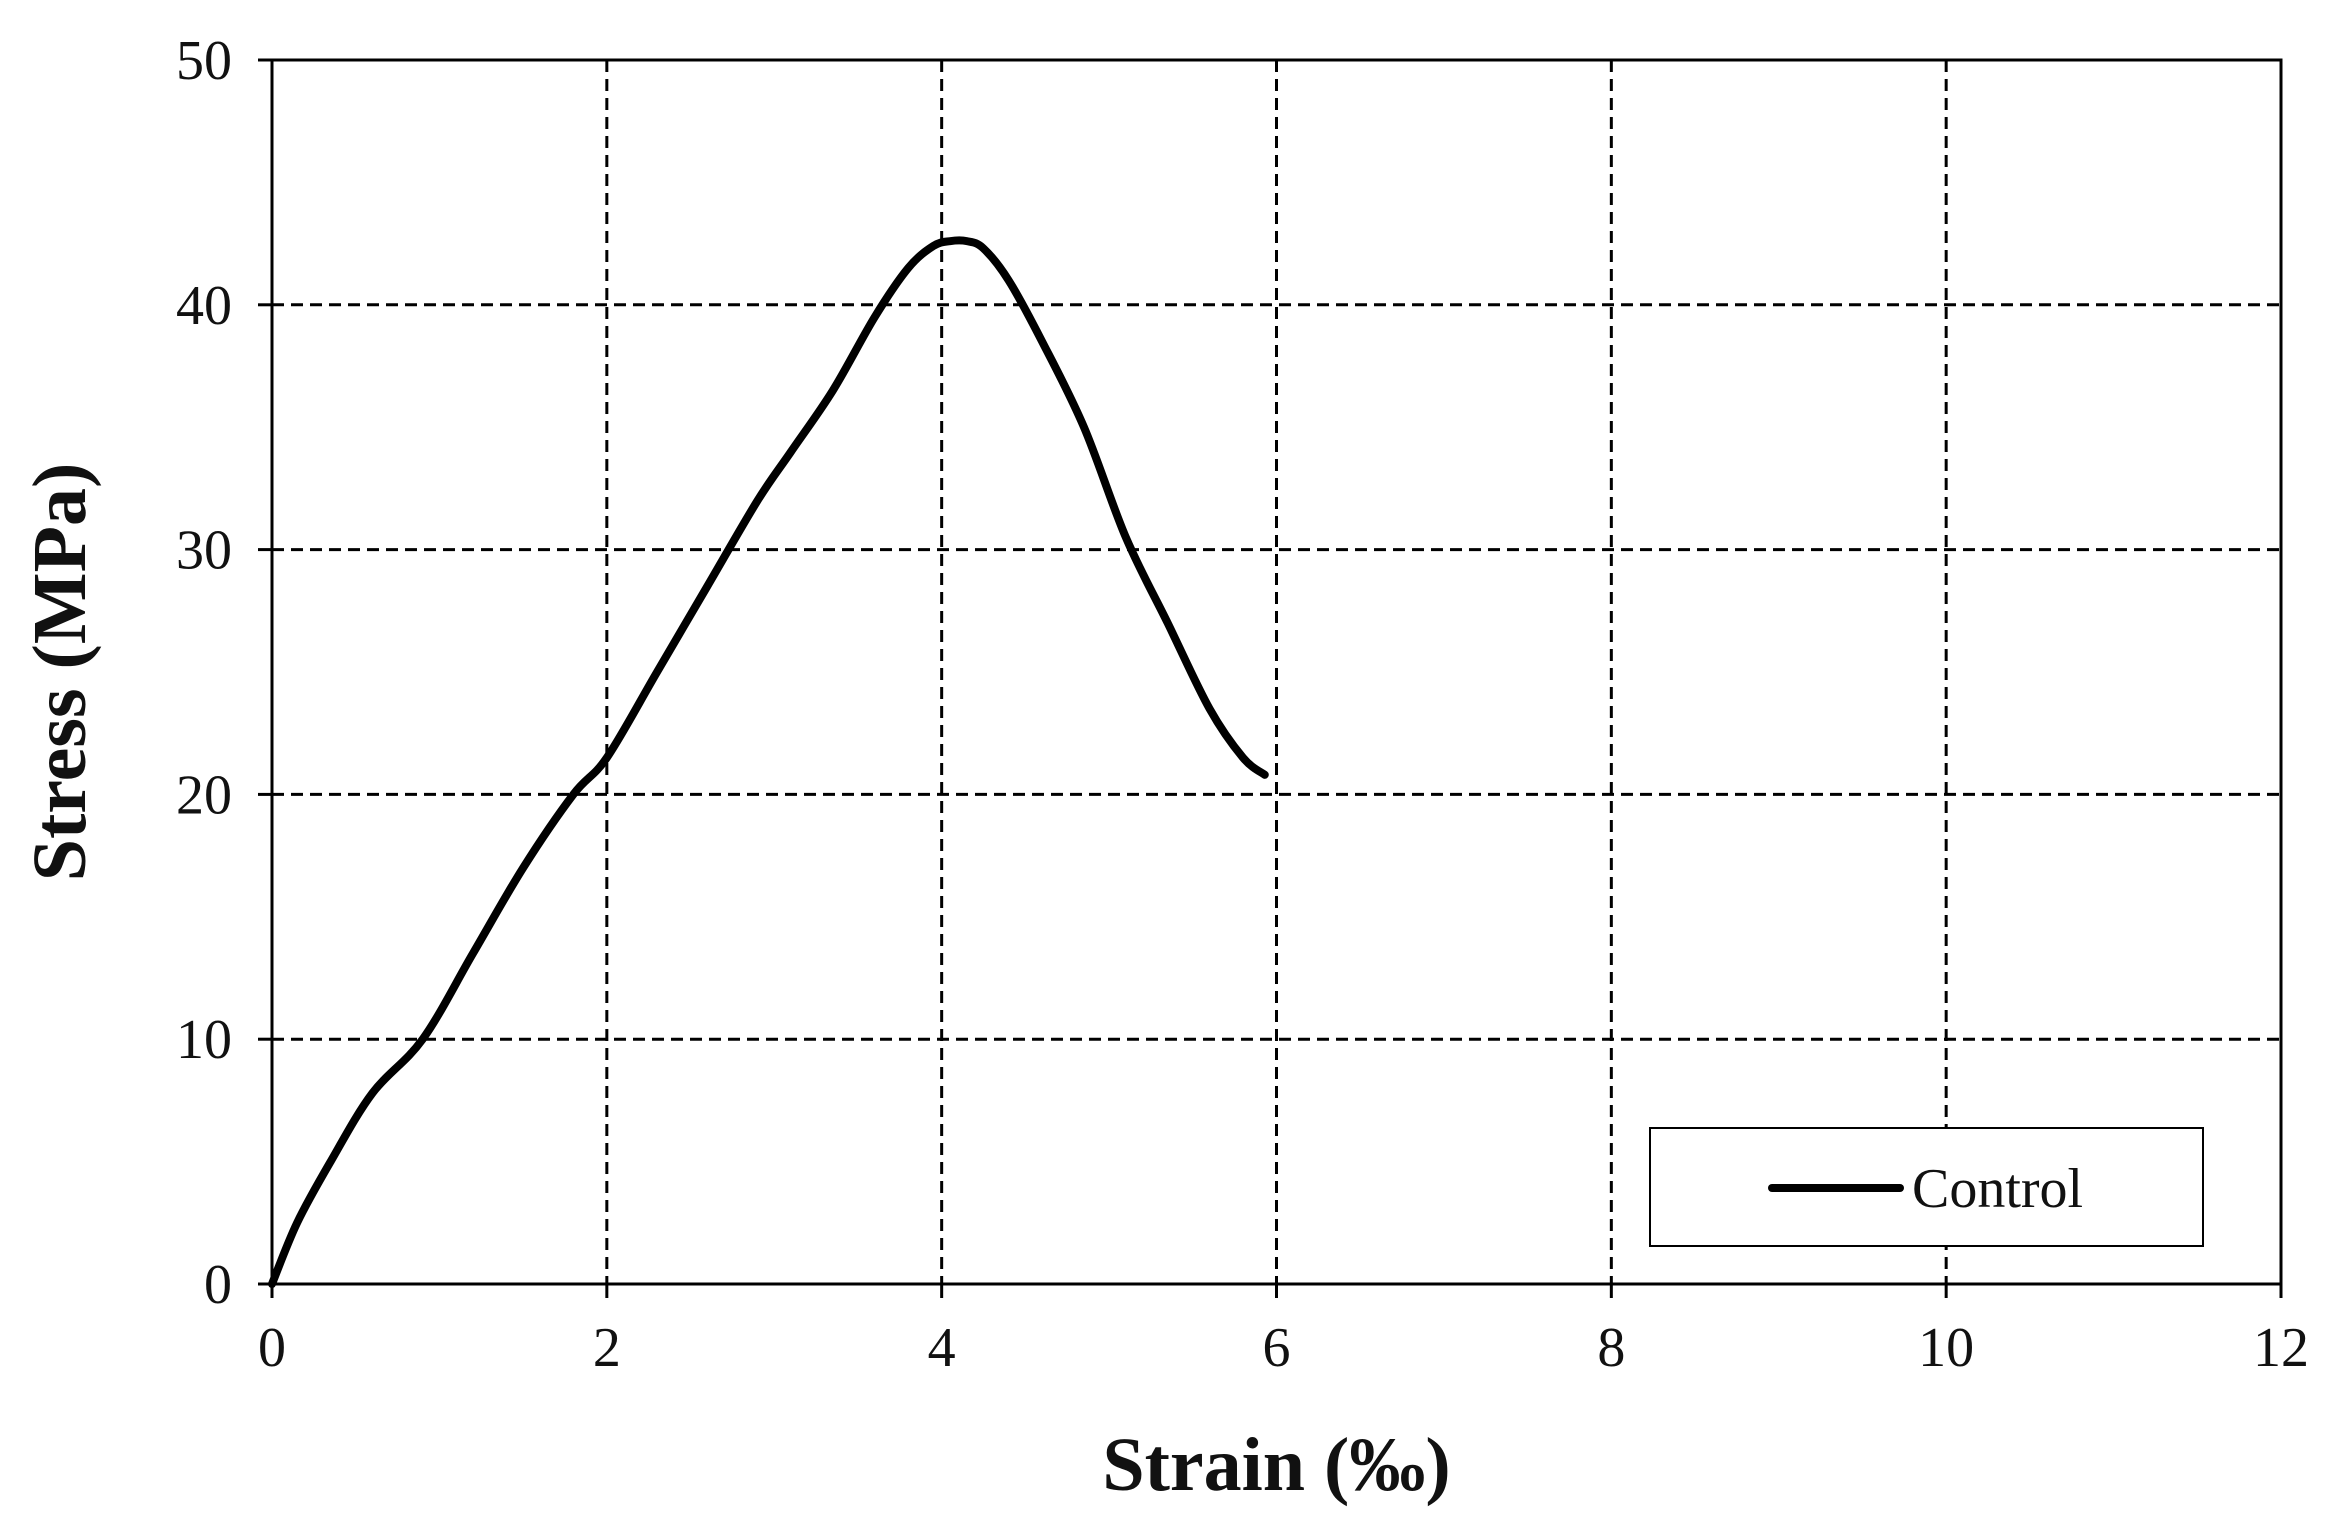 The height and width of the screenshot is (1536, 2331). Describe the element at coordinates (224, 673) in the screenshot. I see `y-axis-ticks: 0 10 20 30 40 50` at that location.